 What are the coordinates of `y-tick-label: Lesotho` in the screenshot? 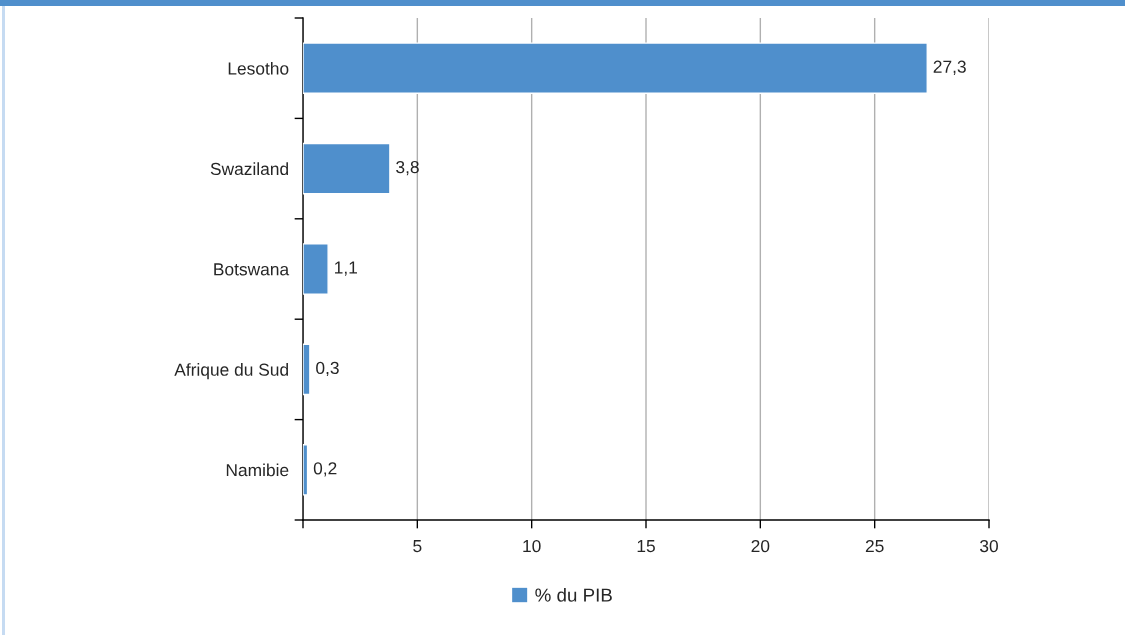 It's located at (258, 68).